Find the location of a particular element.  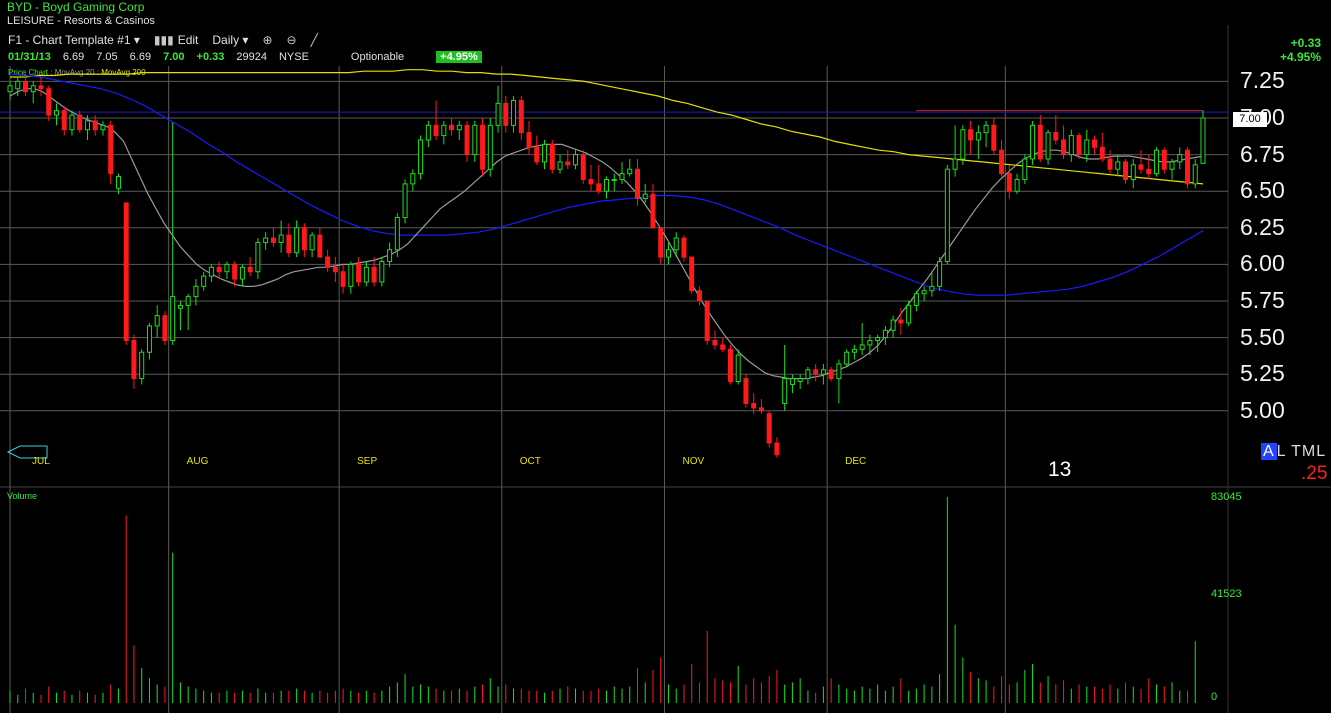

bars-icon: ▮▮▮ is located at coordinates (163, 40).